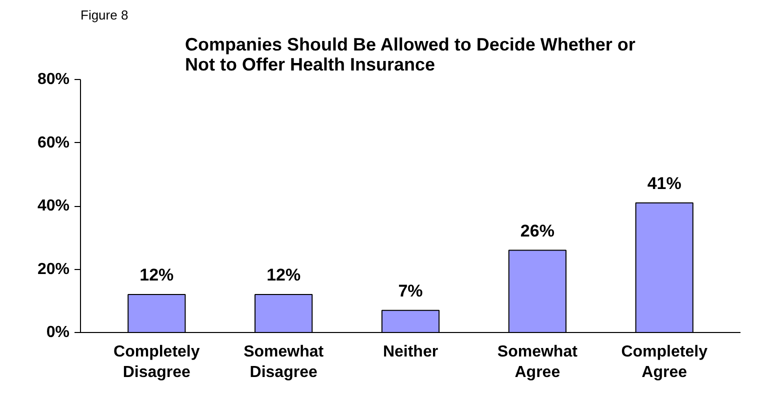 The width and height of the screenshot is (776, 418). What do you see at coordinates (284, 362) in the screenshot?
I see `x-tick-label: Somewhat Disagree` at bounding box center [284, 362].